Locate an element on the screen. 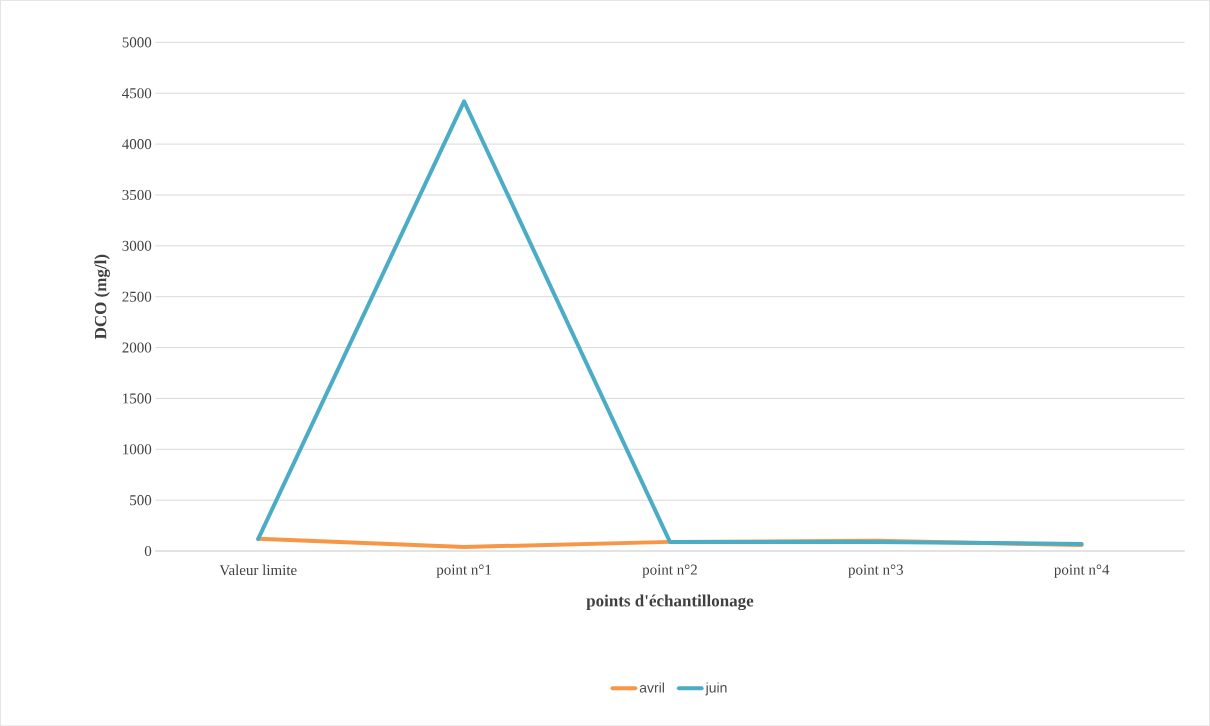 The height and width of the screenshot is (726, 1210). y-tick-label: 1000 is located at coordinates (137, 449).